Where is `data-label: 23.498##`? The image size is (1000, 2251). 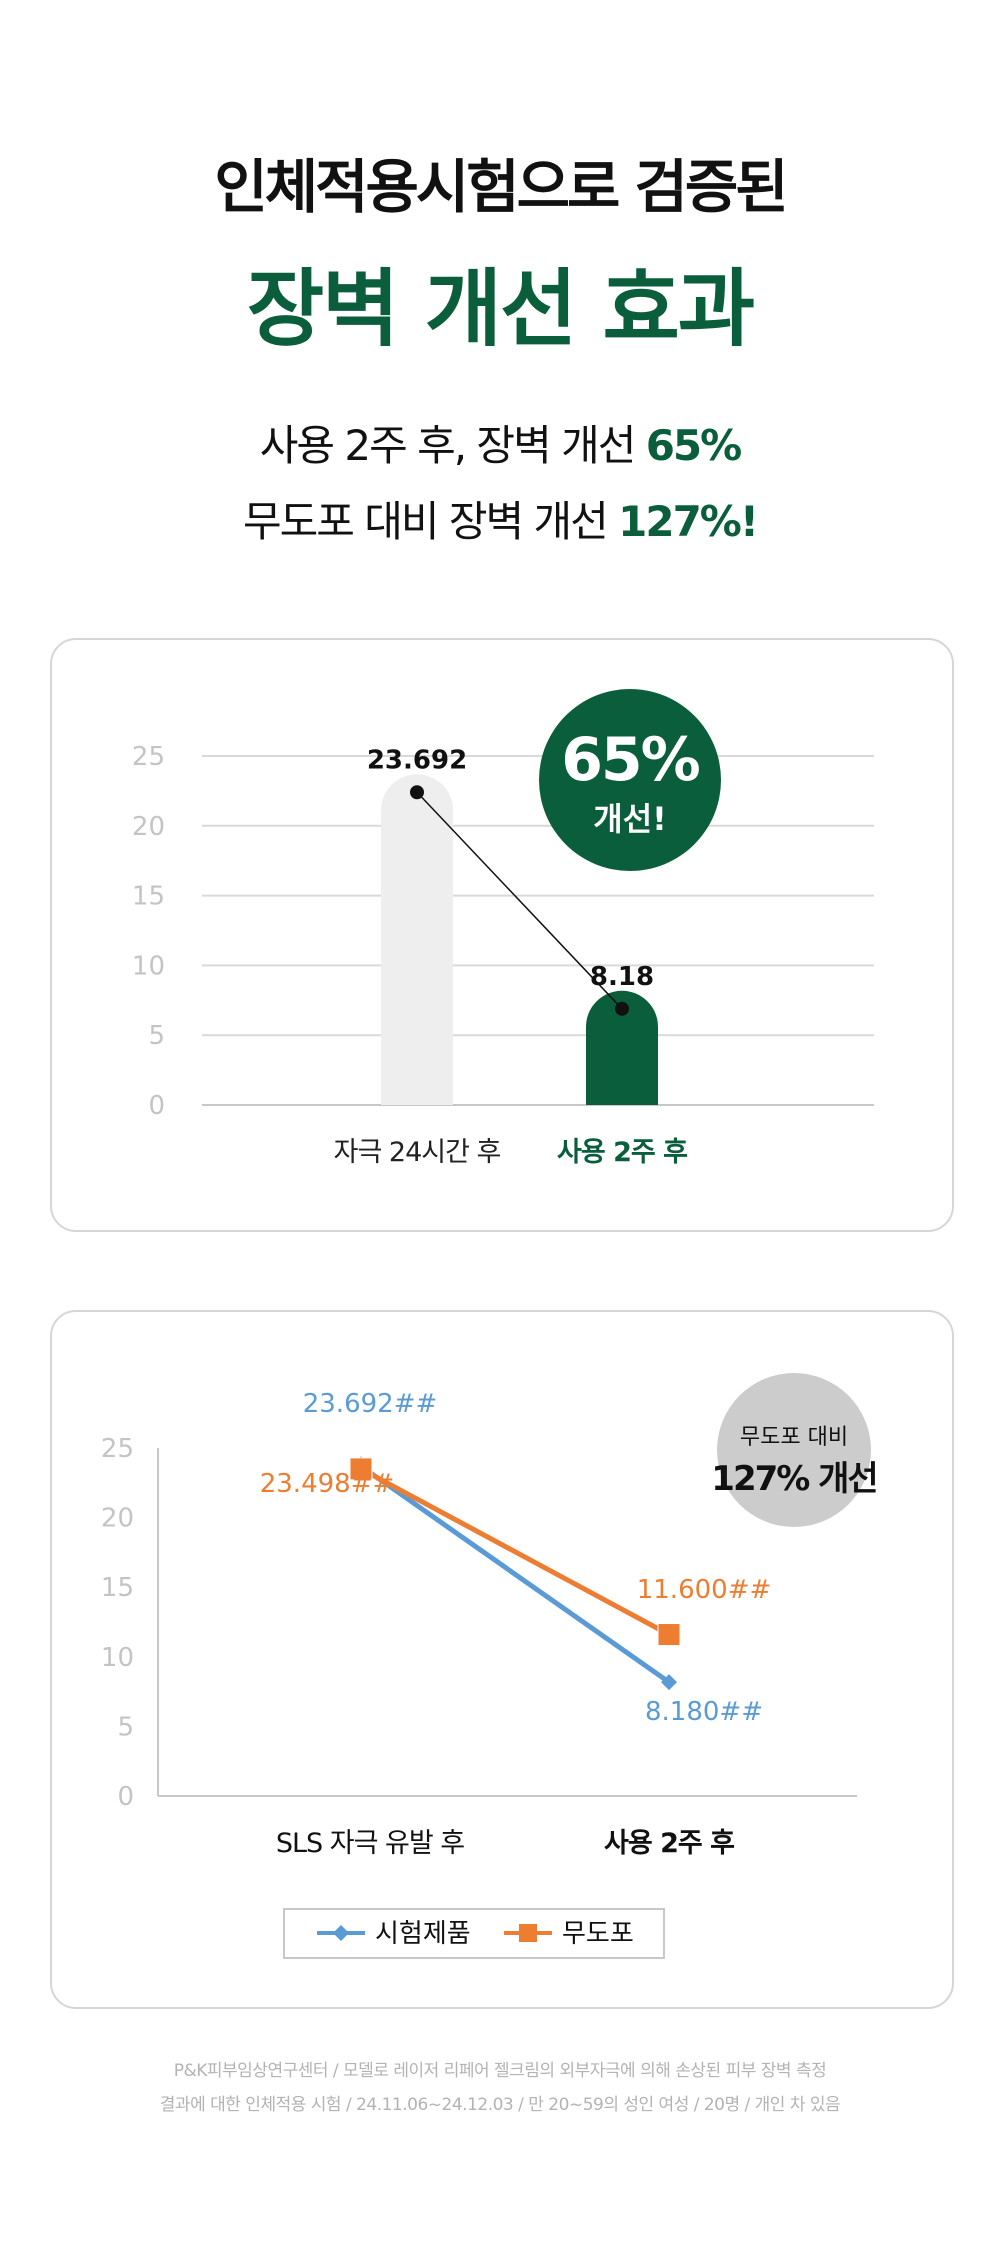 data-label: 23.498## is located at coordinates (327, 1484).